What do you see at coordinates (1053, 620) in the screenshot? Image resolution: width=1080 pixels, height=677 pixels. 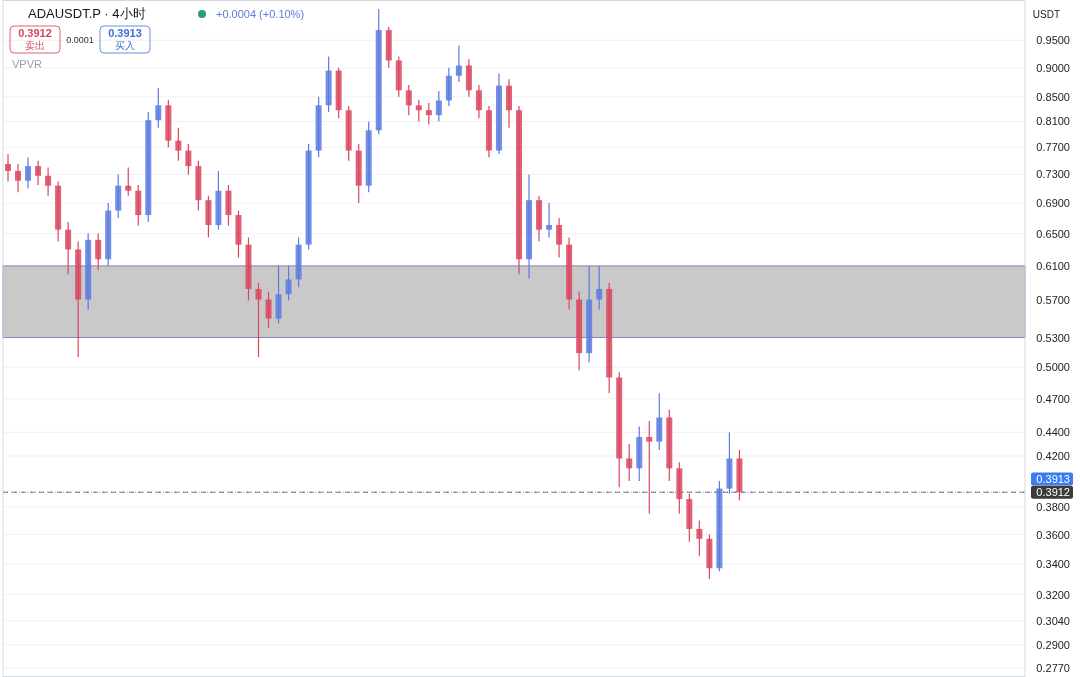 I see `y-tick-label: 0.3040` at bounding box center [1053, 620].